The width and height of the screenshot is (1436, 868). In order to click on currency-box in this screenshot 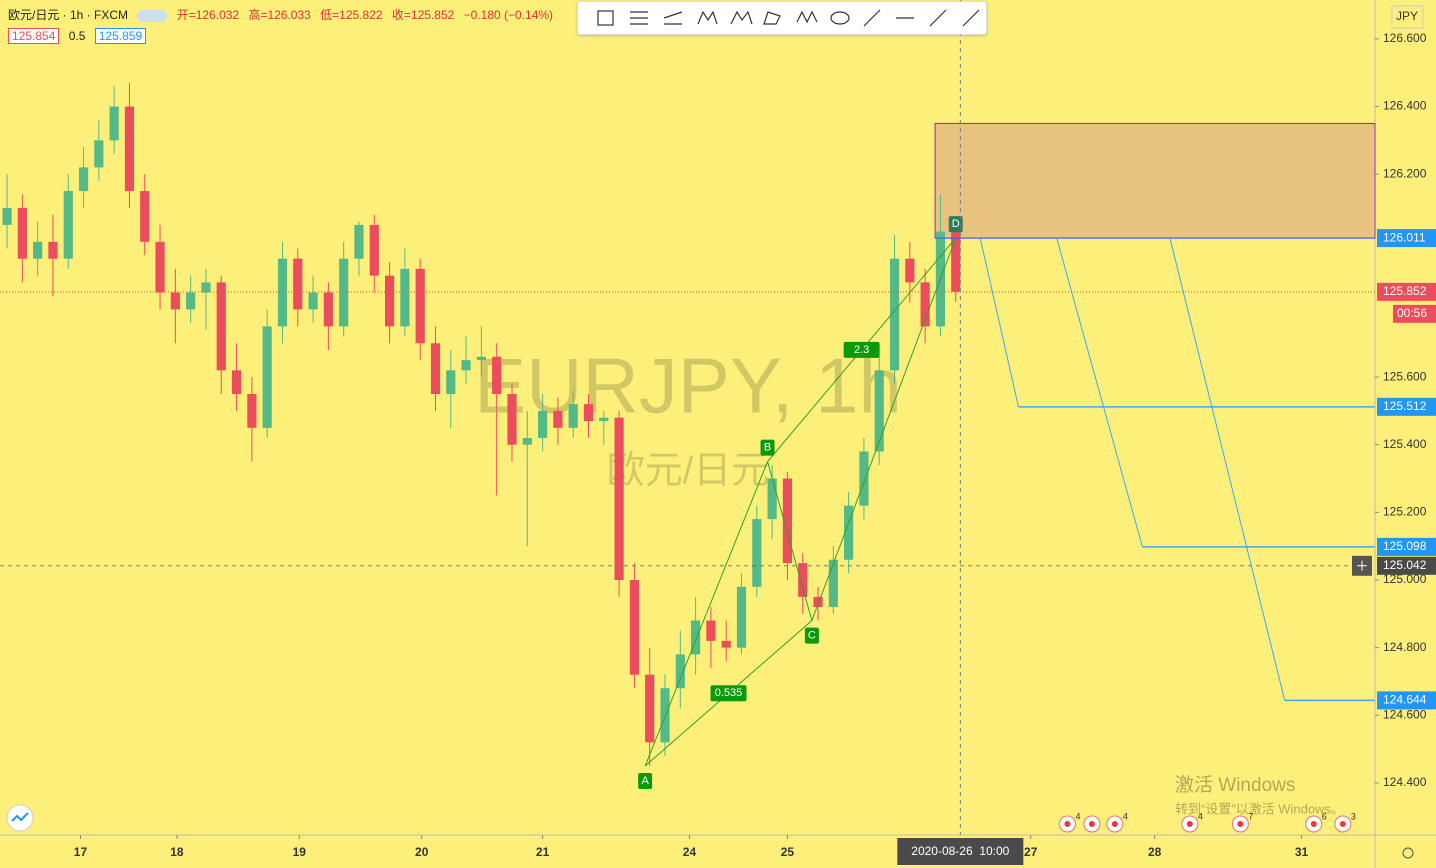, I will do `click(1407, 17)`.